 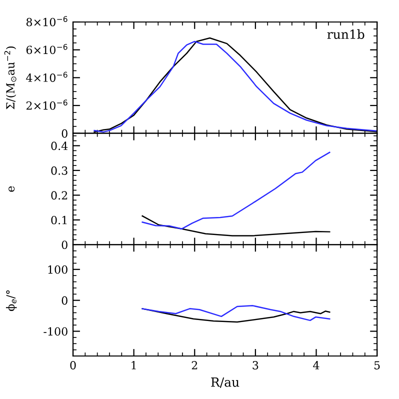 What do you see at coordinates (10, 78) in the screenshot?
I see `y-axis-title: Σ/(M$_{⊙}$au$^{−2}$)` at bounding box center [10, 78].